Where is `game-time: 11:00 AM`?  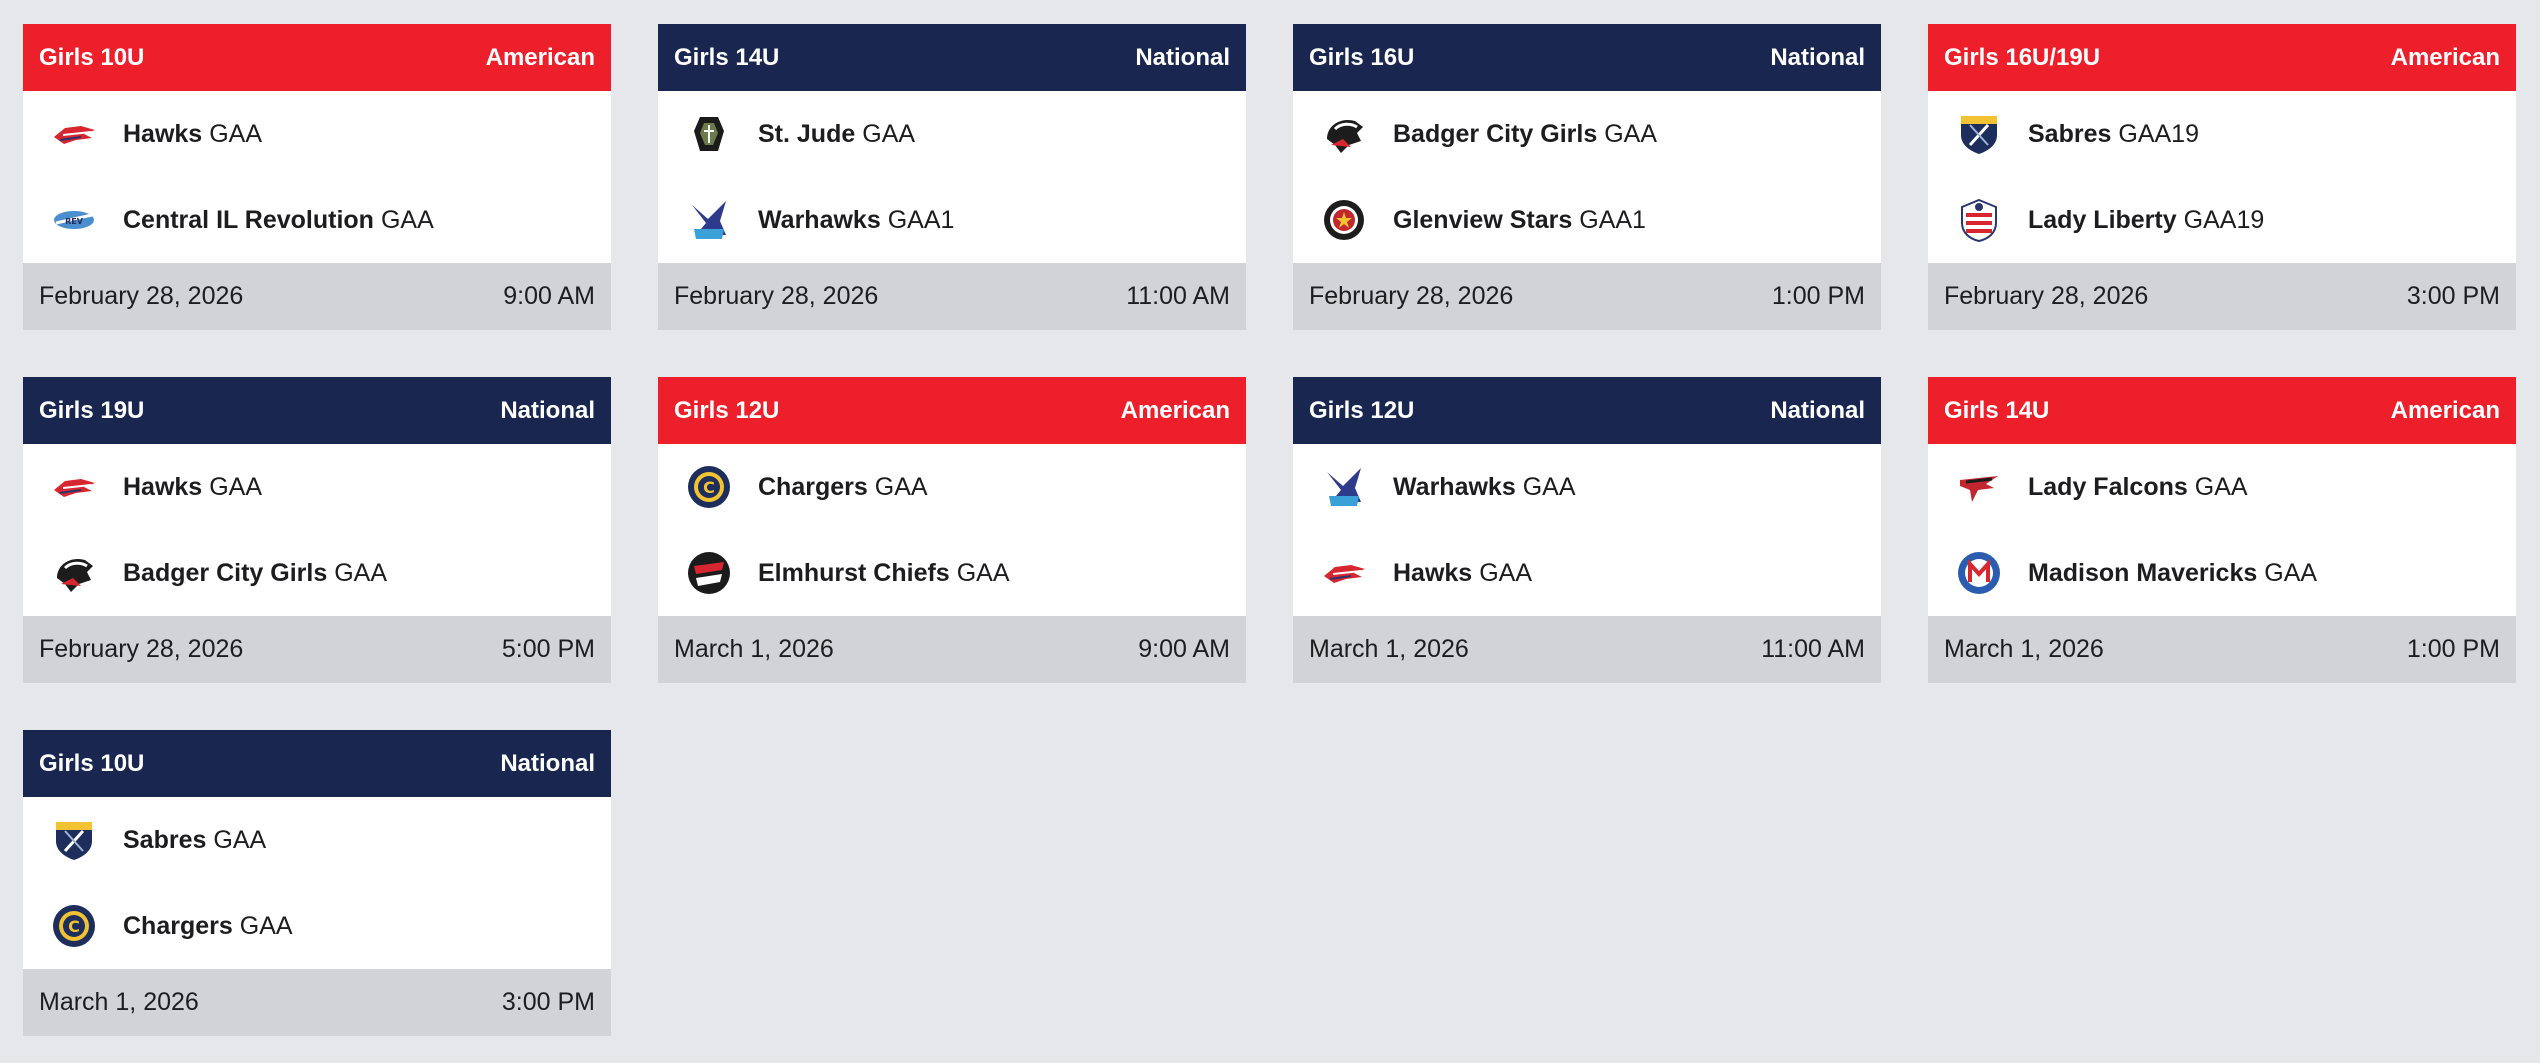
game-time: 11:00 AM is located at coordinates (1813, 649).